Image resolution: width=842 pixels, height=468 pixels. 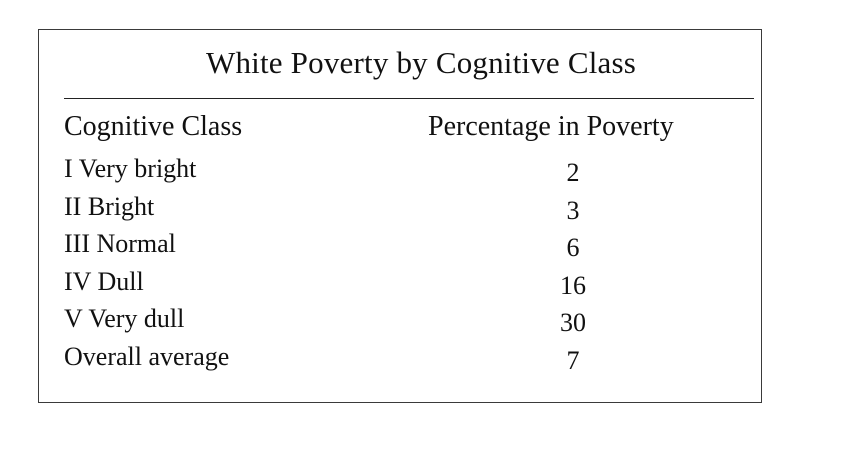 What do you see at coordinates (109, 206) in the screenshot?
I see `row-label: II Bright` at bounding box center [109, 206].